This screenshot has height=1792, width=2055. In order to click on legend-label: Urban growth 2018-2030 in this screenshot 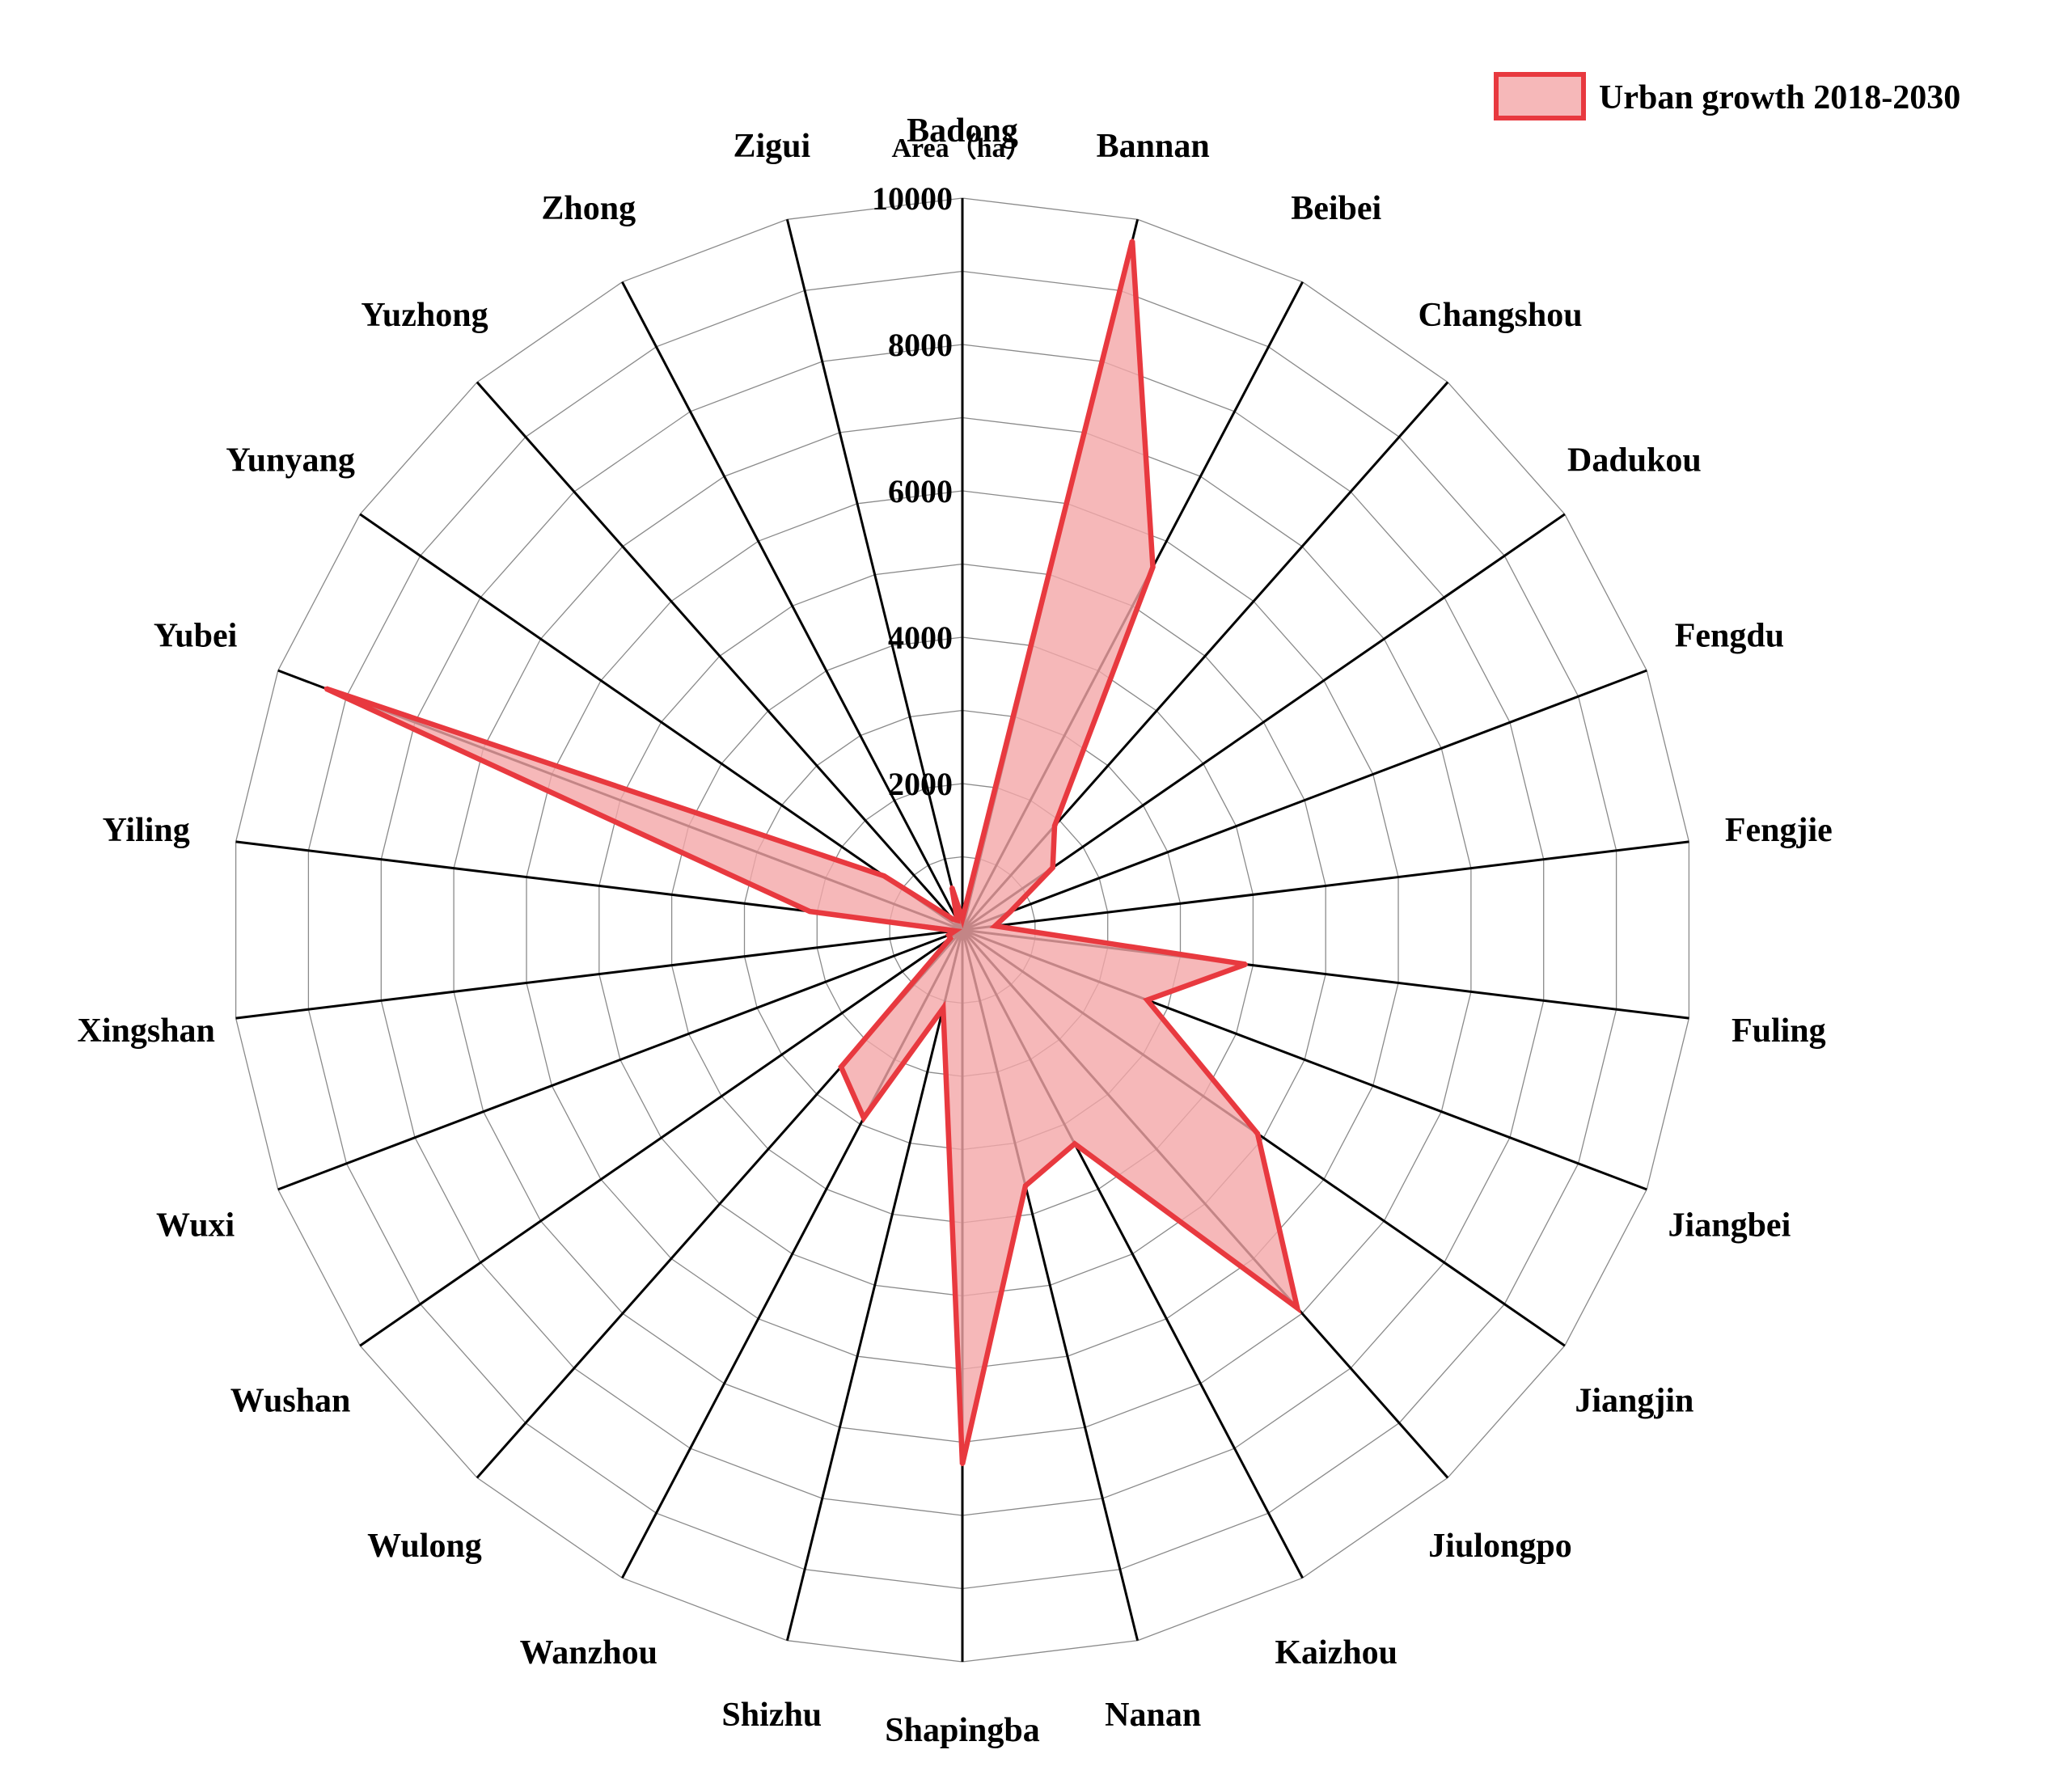, I will do `click(1779, 97)`.